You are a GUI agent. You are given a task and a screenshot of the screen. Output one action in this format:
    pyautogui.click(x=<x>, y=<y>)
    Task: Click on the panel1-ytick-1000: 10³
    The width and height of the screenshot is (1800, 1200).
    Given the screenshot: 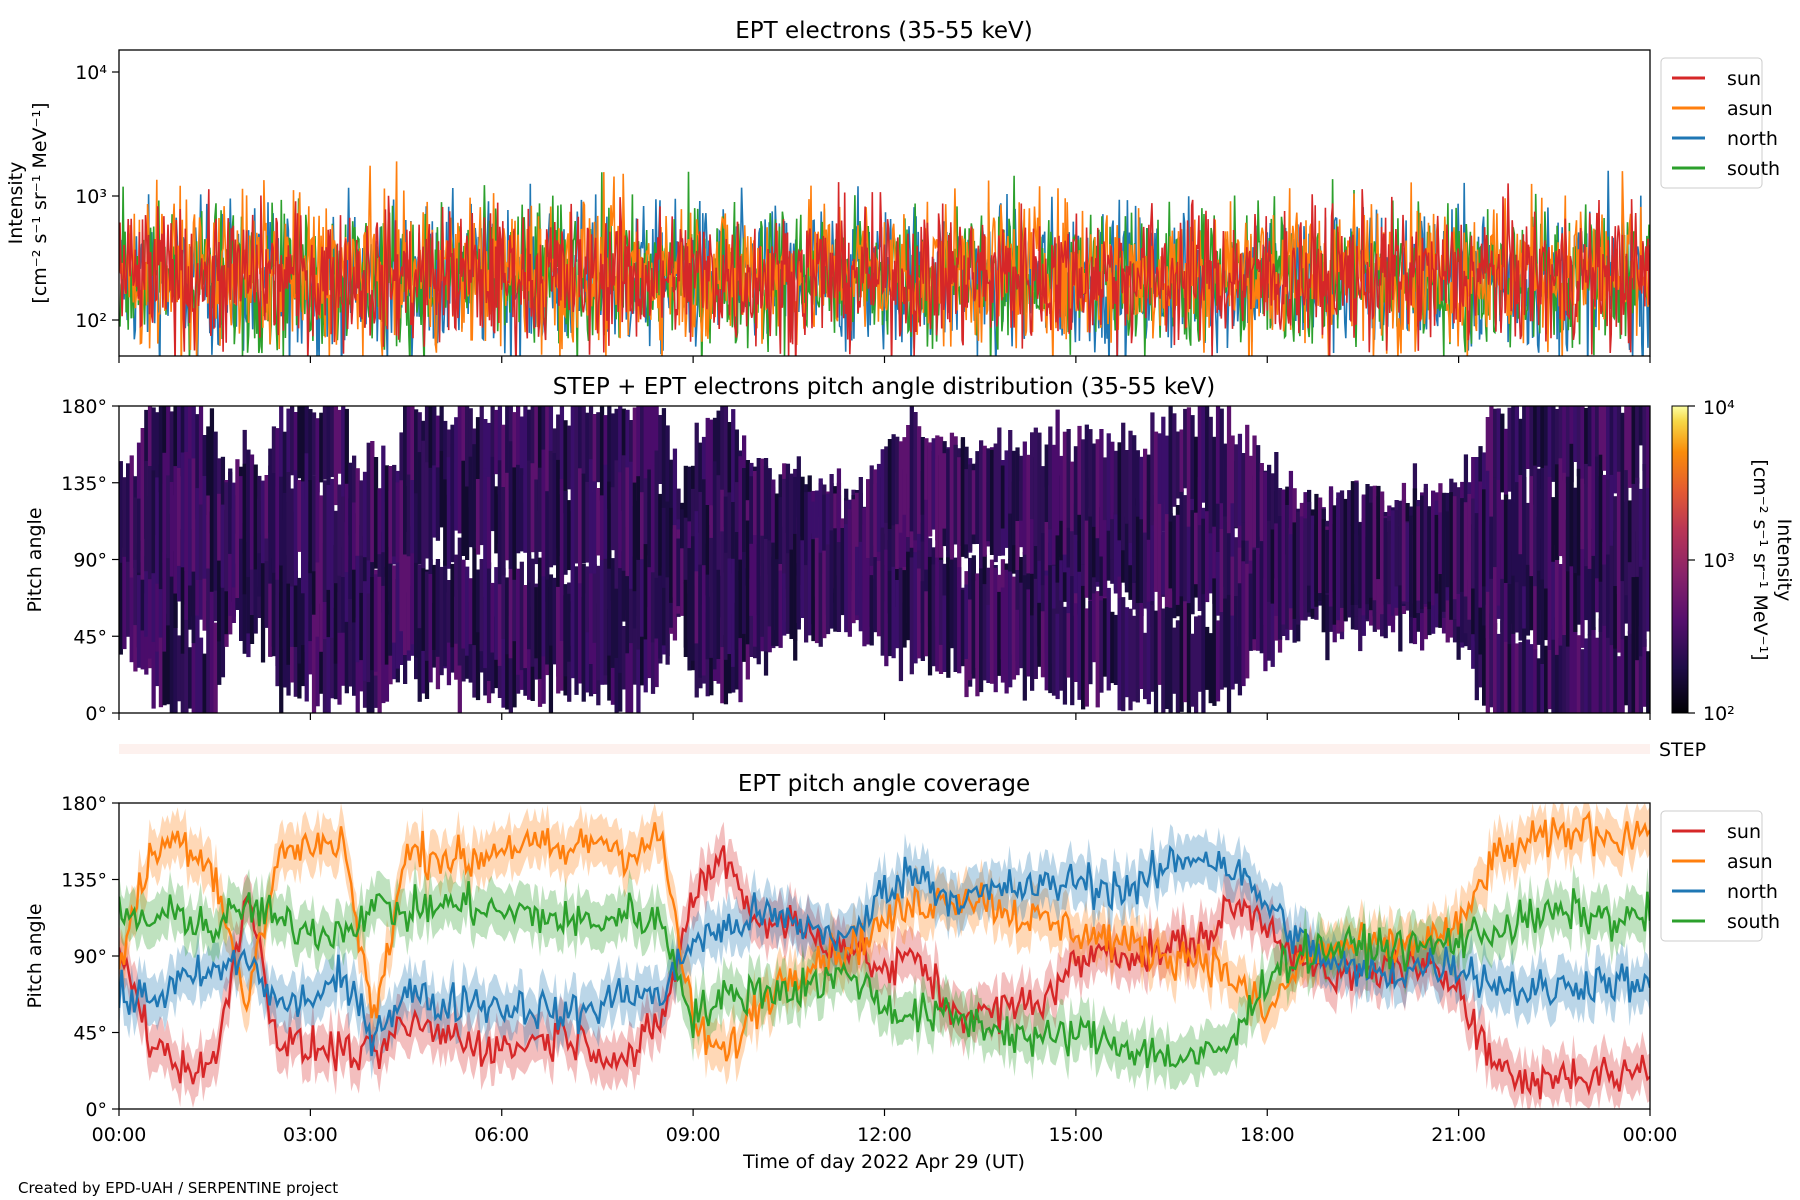 What is the action you would take?
    pyautogui.click(x=91, y=197)
    